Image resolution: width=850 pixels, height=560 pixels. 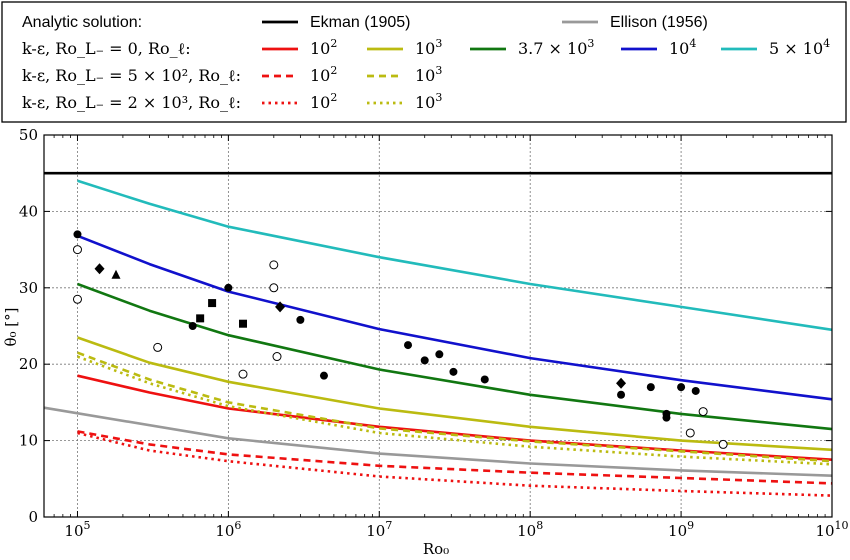 I want to click on x-tick-label: 10⁶, so click(x=228, y=529).